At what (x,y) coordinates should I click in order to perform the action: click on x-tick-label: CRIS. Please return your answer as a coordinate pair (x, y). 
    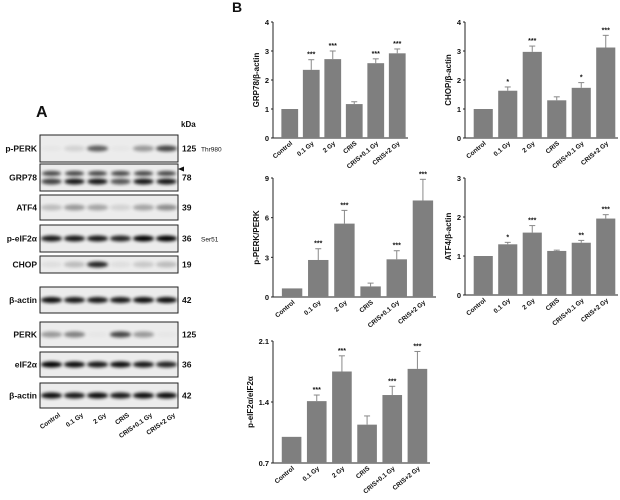
    Looking at the image, I should click on (366, 307).